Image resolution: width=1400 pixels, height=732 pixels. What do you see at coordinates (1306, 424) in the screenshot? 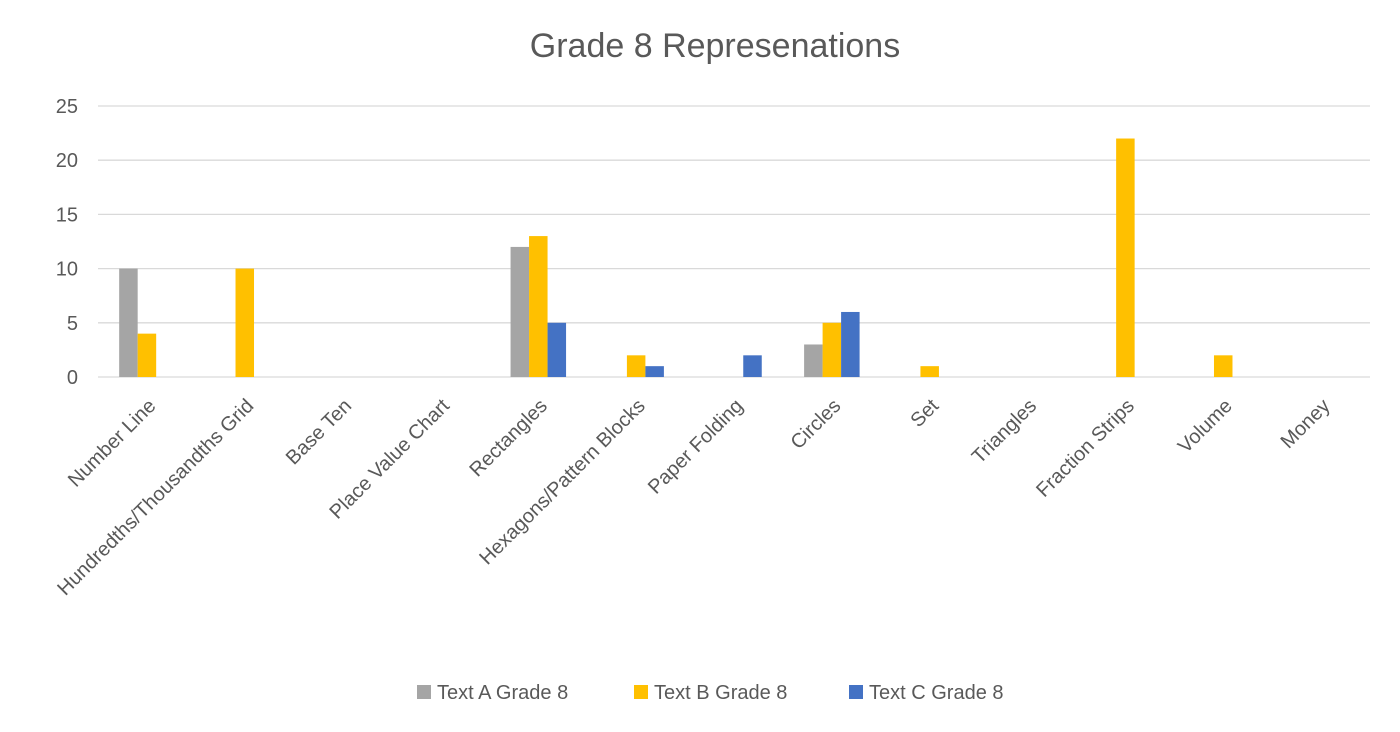
I see `x-tick-label: Money` at bounding box center [1306, 424].